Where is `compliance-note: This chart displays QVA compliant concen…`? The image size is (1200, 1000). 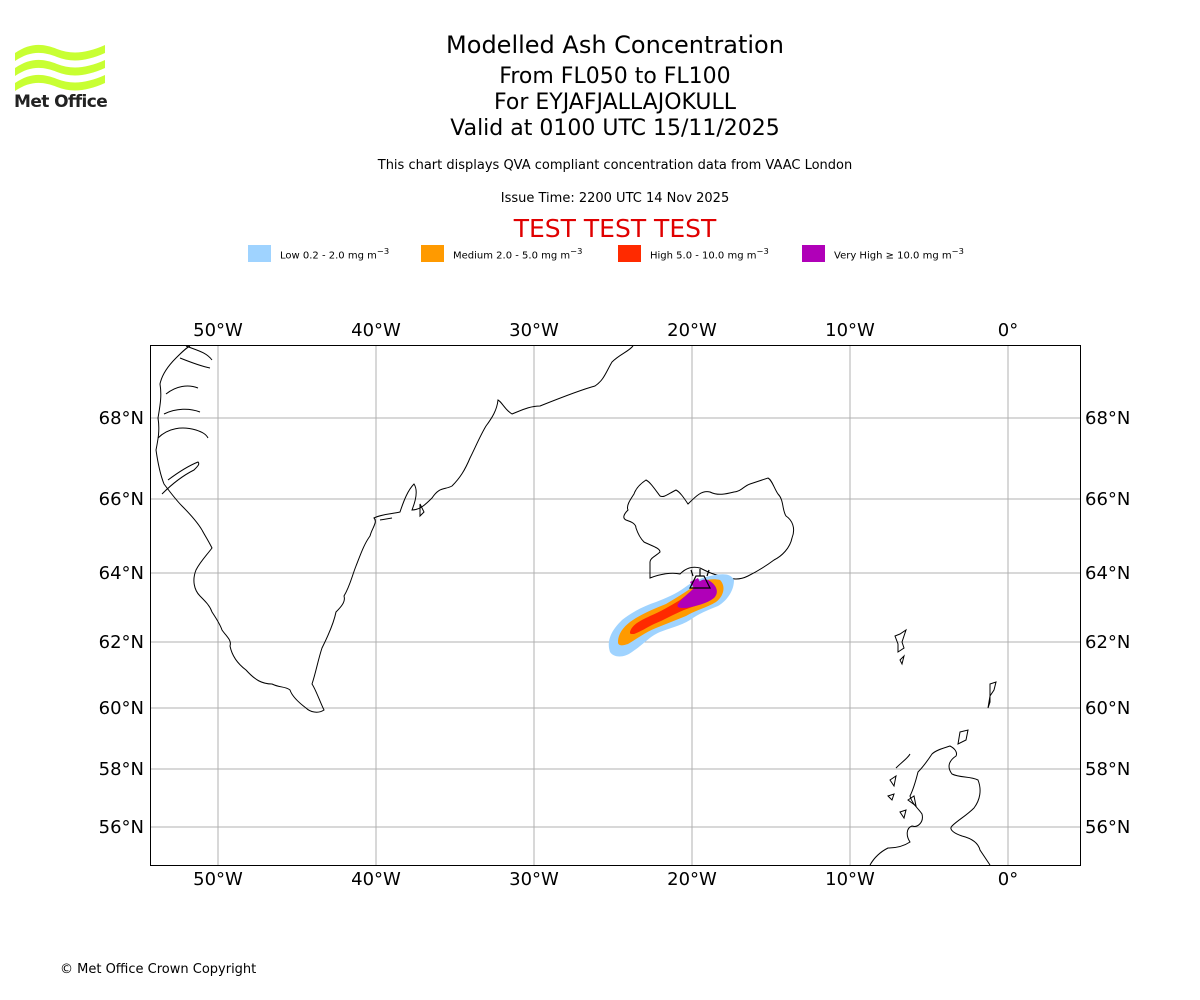 compliance-note: This chart displays QVA compliant concen… is located at coordinates (615, 165).